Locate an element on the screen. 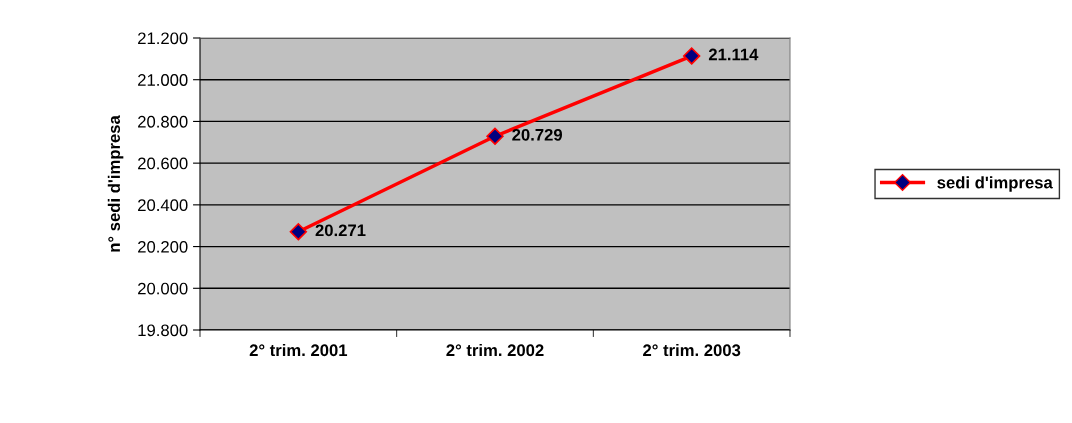 This screenshot has height=423, width=1072. x-tick-label: 2° trim. 2002 is located at coordinates (495, 350).